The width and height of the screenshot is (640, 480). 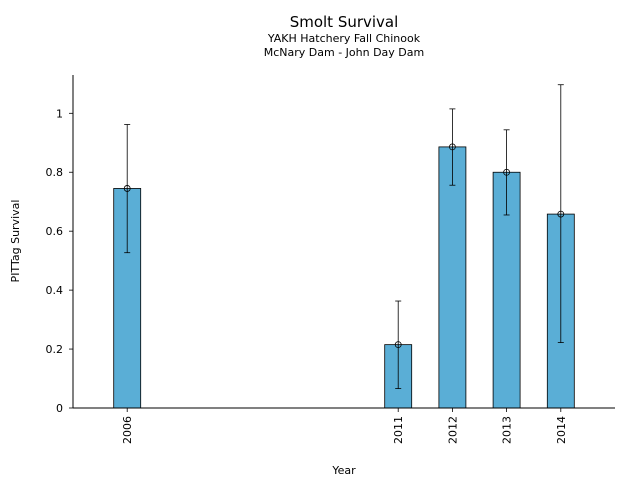 I want to click on point-marker-2011, so click(x=398, y=345).